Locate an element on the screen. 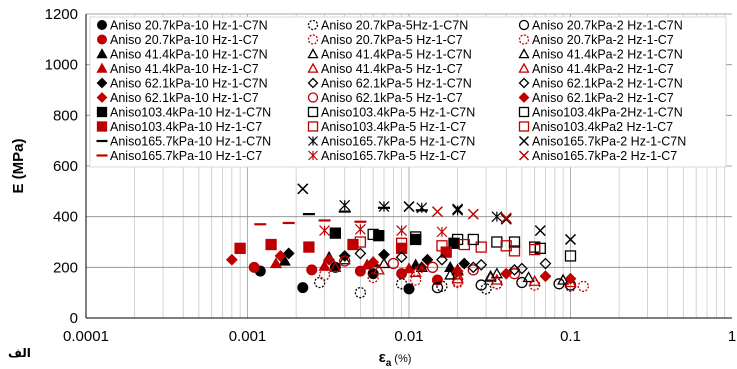 The image size is (737, 369). legend-entry: Aniso 62.1kPa-2 Hz-1-C7 is located at coordinates (596, 98).